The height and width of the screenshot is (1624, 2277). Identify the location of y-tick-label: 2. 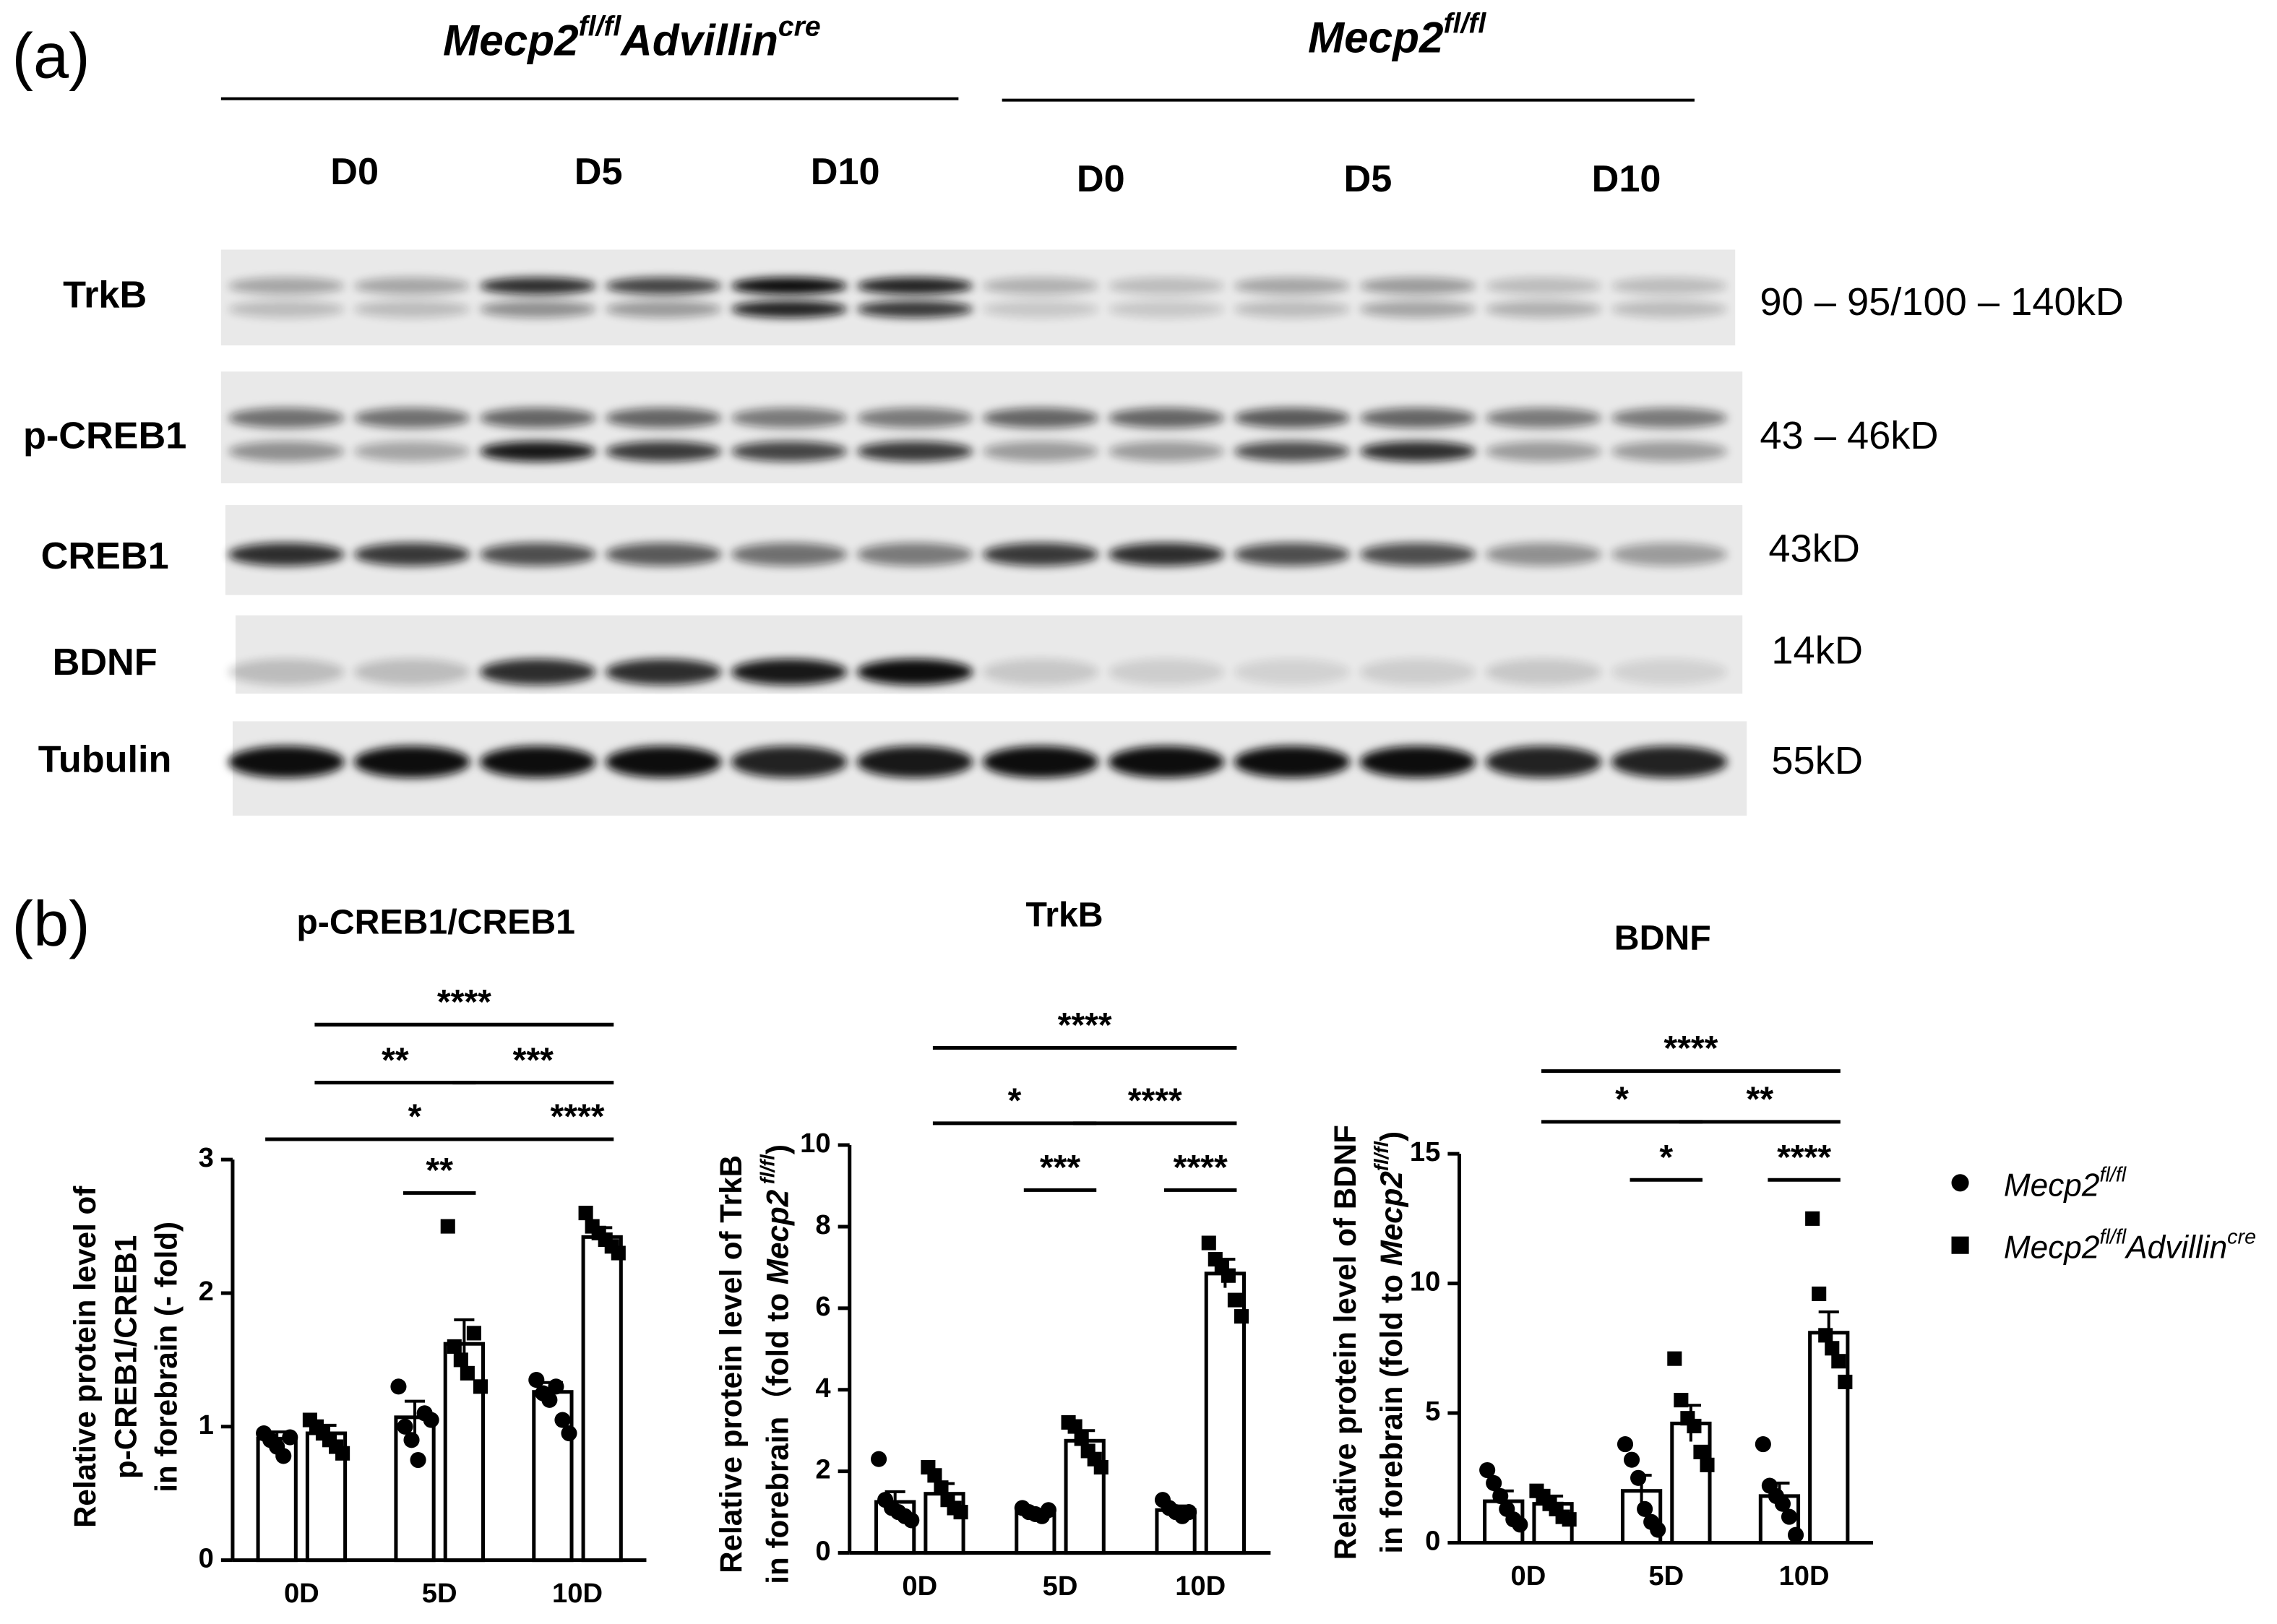
(822, 1469).